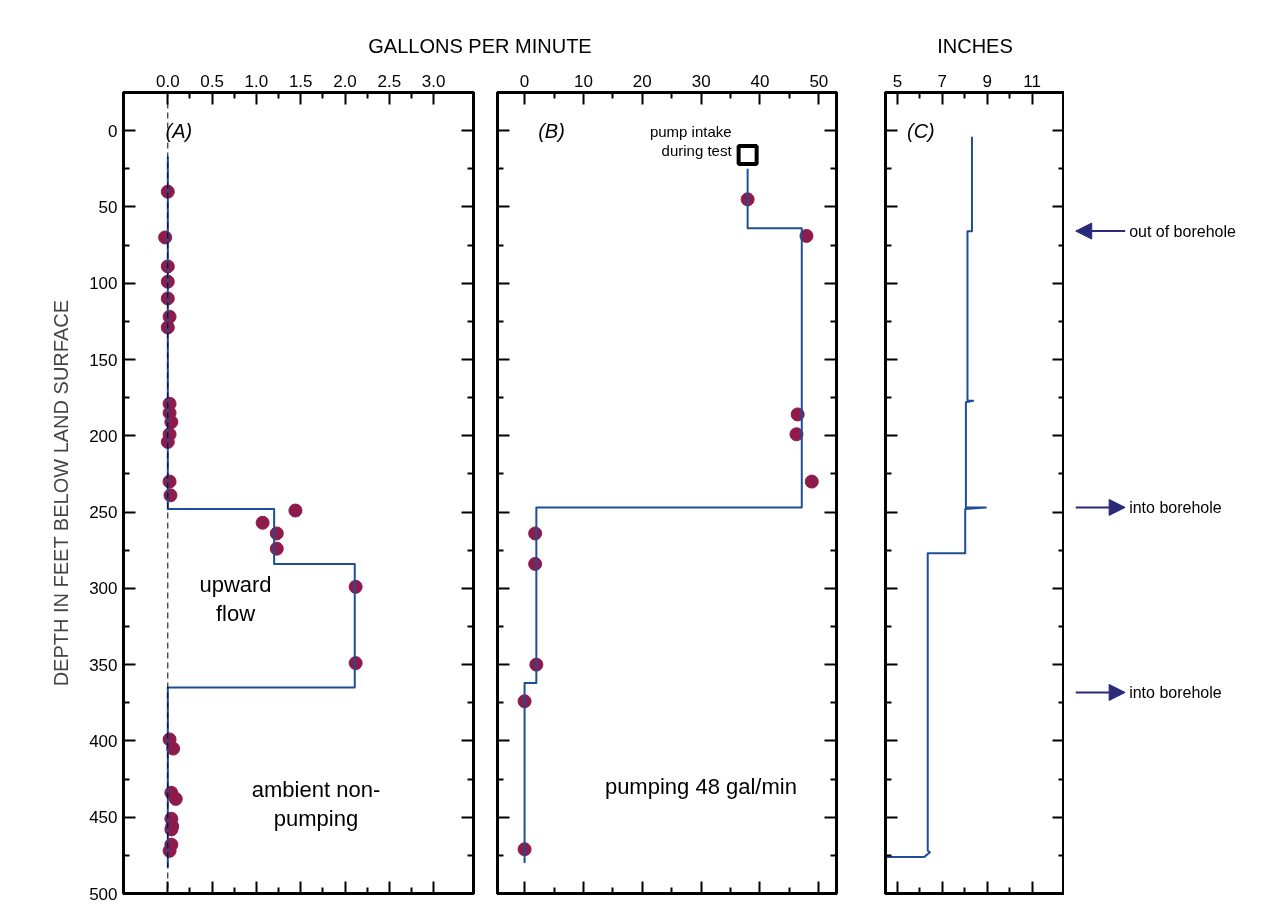  I want to click on x-tick-label: 3.0, so click(433, 81).